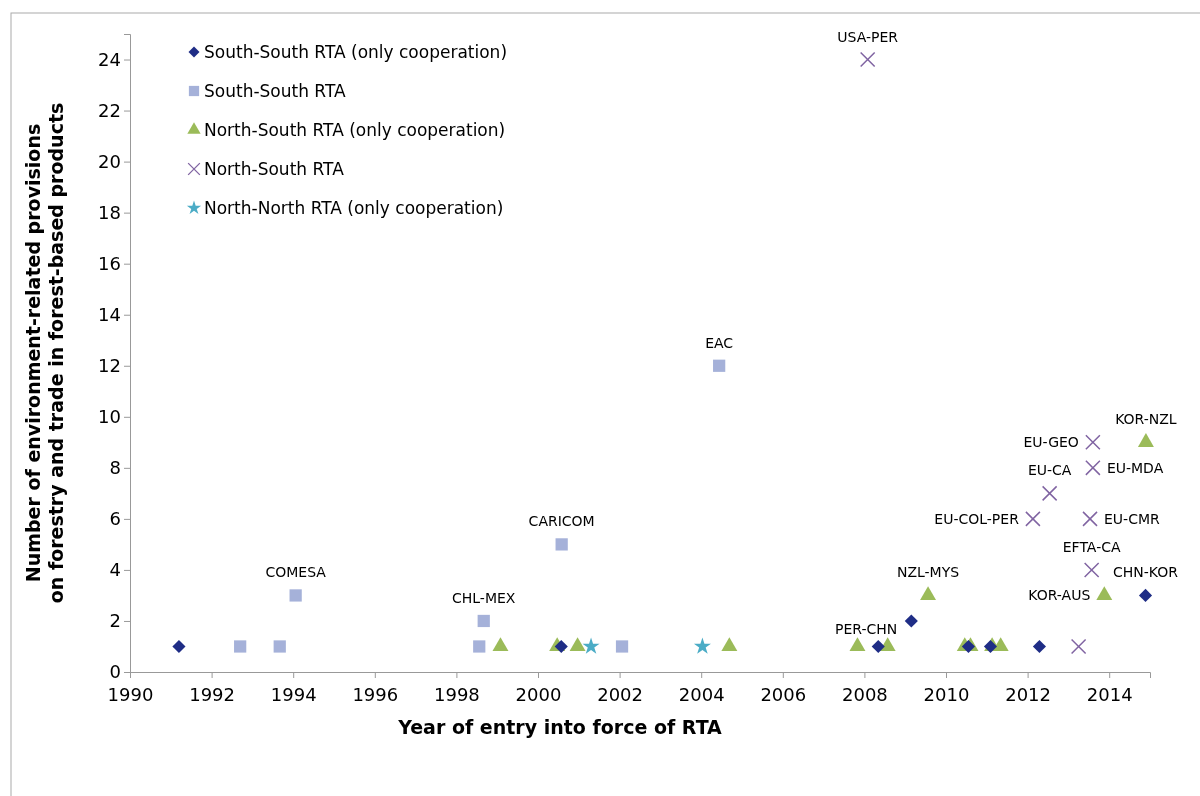  Describe the element at coordinates (356, 52) in the screenshot. I see `legend-label: South-South RTA (only cooperation)` at that location.